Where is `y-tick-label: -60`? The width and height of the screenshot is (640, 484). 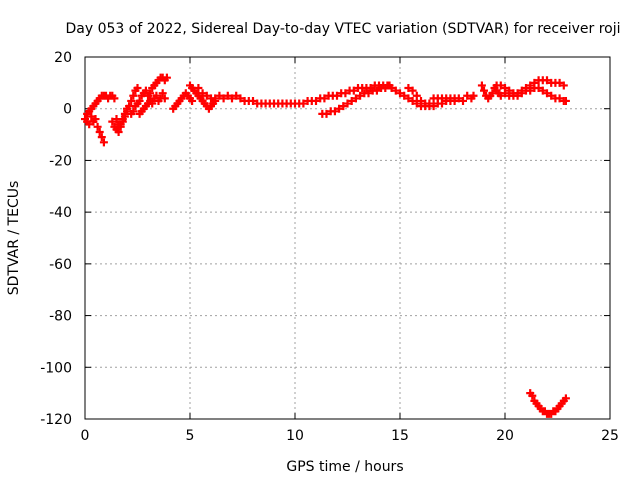
y-tick-label: -60 is located at coordinates (60, 265).